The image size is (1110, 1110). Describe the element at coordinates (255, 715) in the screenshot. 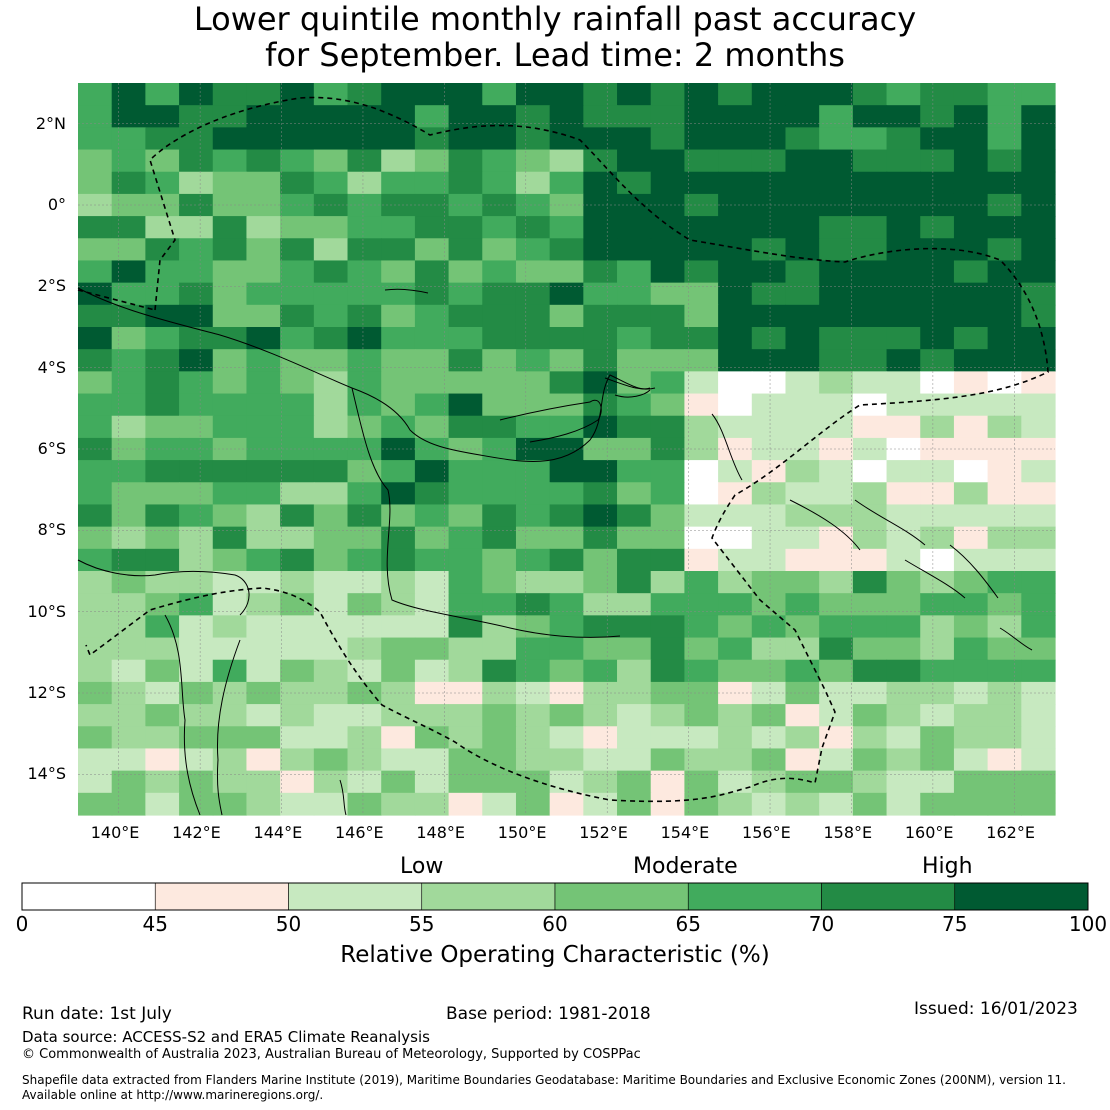

I see `coast-australia` at that location.